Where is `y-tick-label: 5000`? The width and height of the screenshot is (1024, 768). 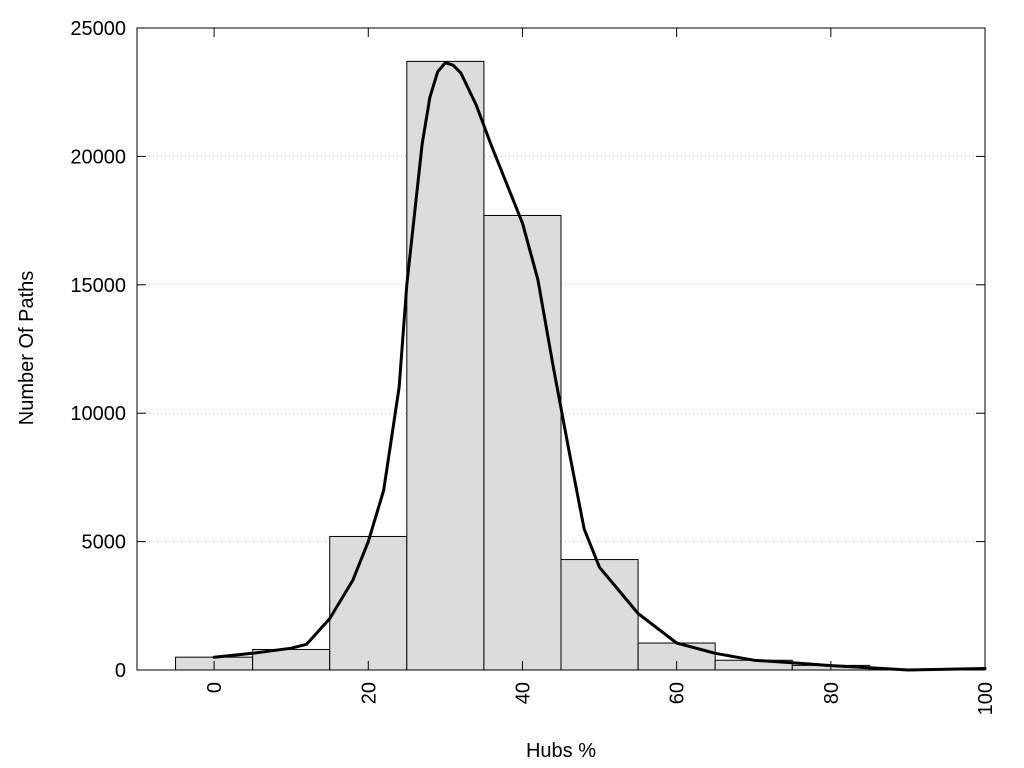 y-tick-label: 5000 is located at coordinates (104, 543).